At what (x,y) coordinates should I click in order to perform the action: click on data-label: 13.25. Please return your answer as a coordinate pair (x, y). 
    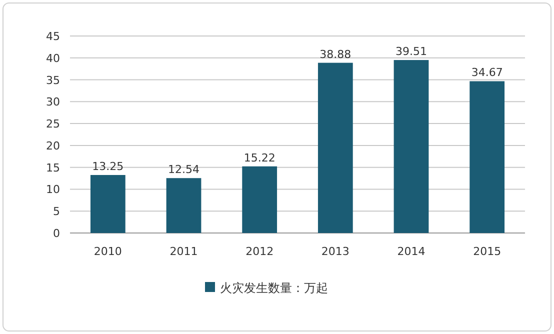
    Looking at the image, I should click on (108, 166).